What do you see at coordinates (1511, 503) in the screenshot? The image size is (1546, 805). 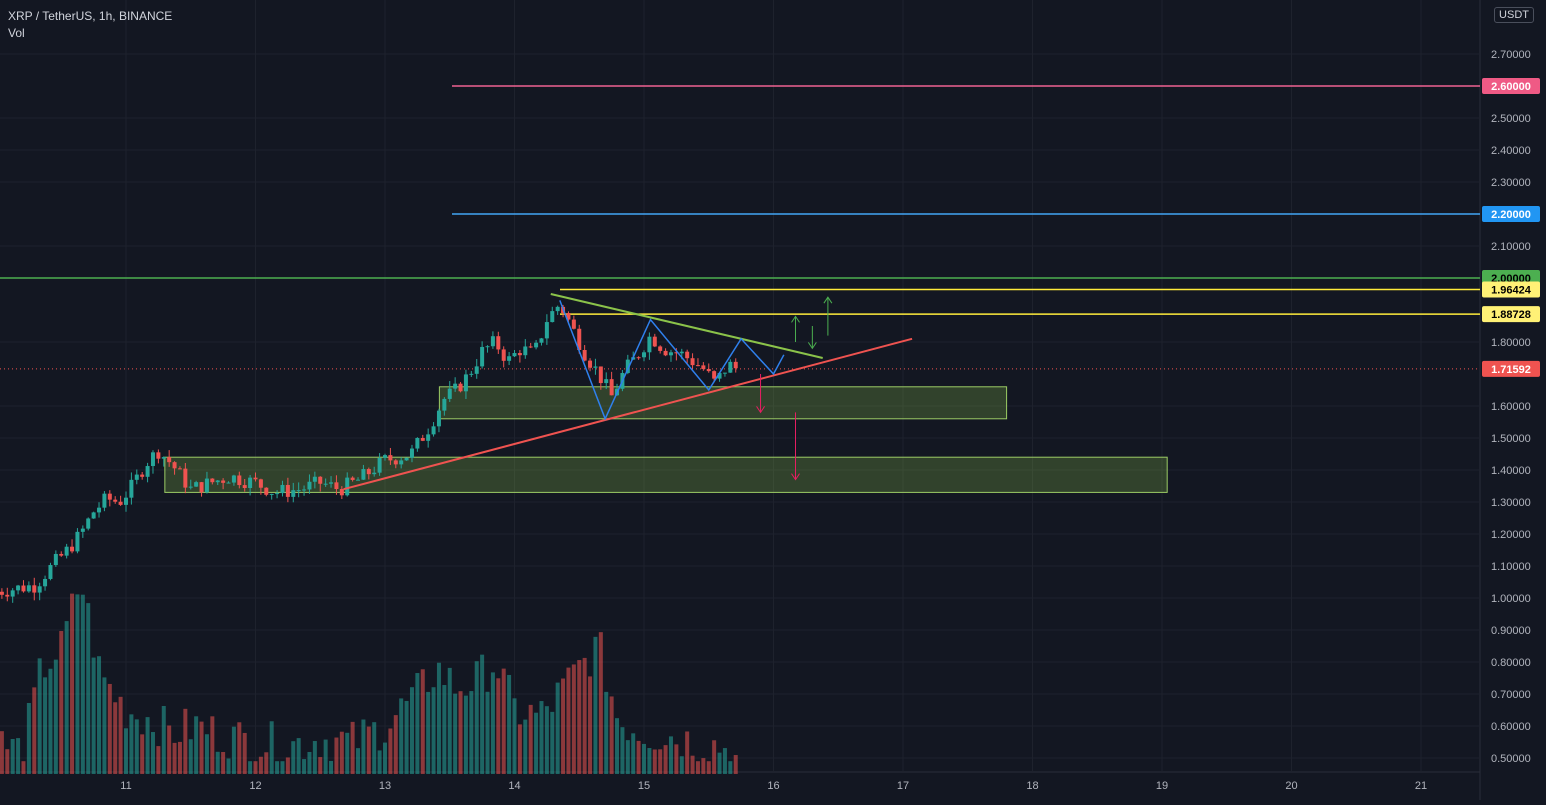 I see `y-tick-label: 1.30000` at bounding box center [1511, 503].